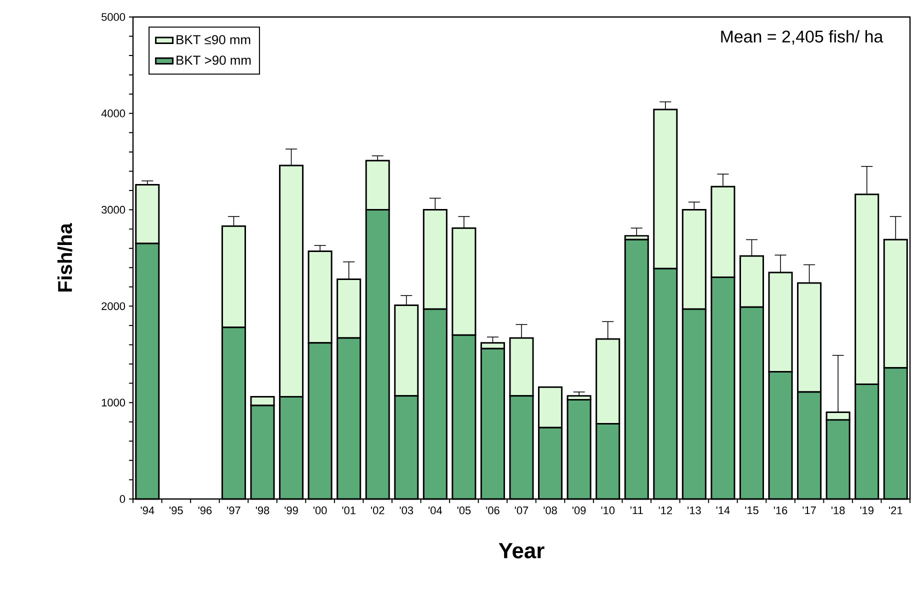 This screenshot has height=603, width=913. Describe the element at coordinates (579, 510) in the screenshot. I see `x-tick-label: '09` at that location.